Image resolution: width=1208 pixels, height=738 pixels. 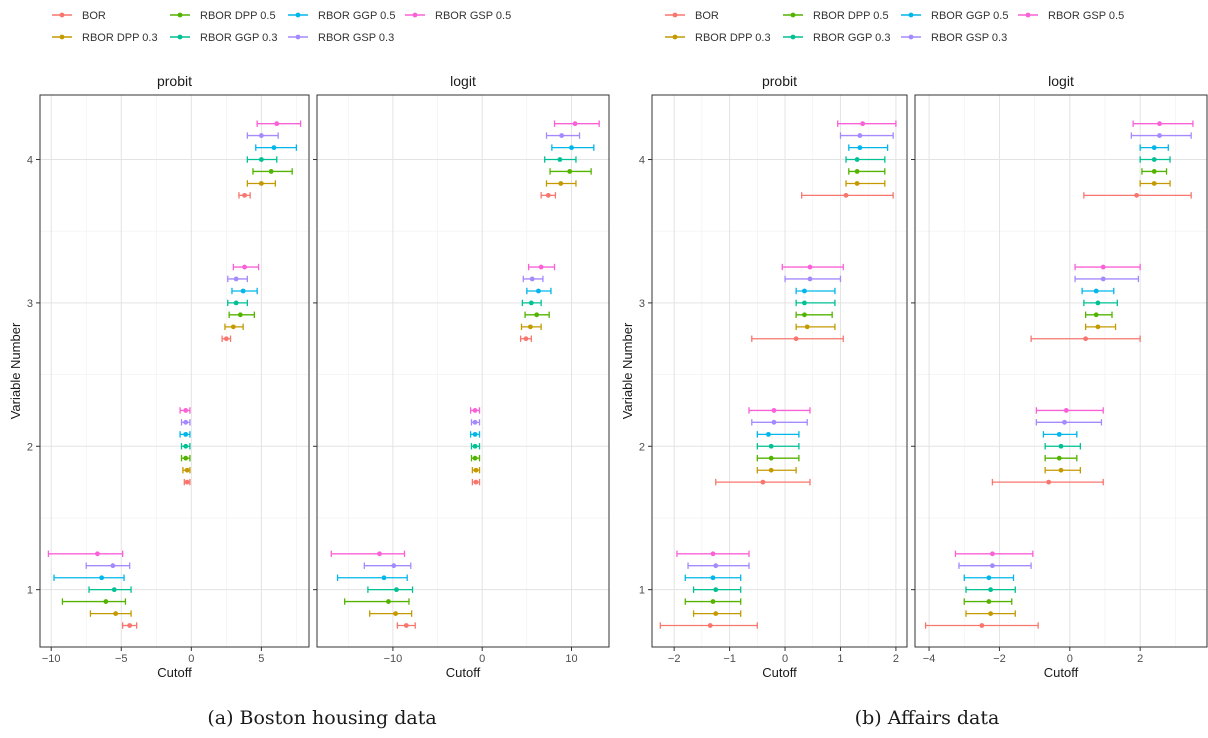 I want to click on legend-item: RBOR GGP 0.3, so click(x=223, y=38).